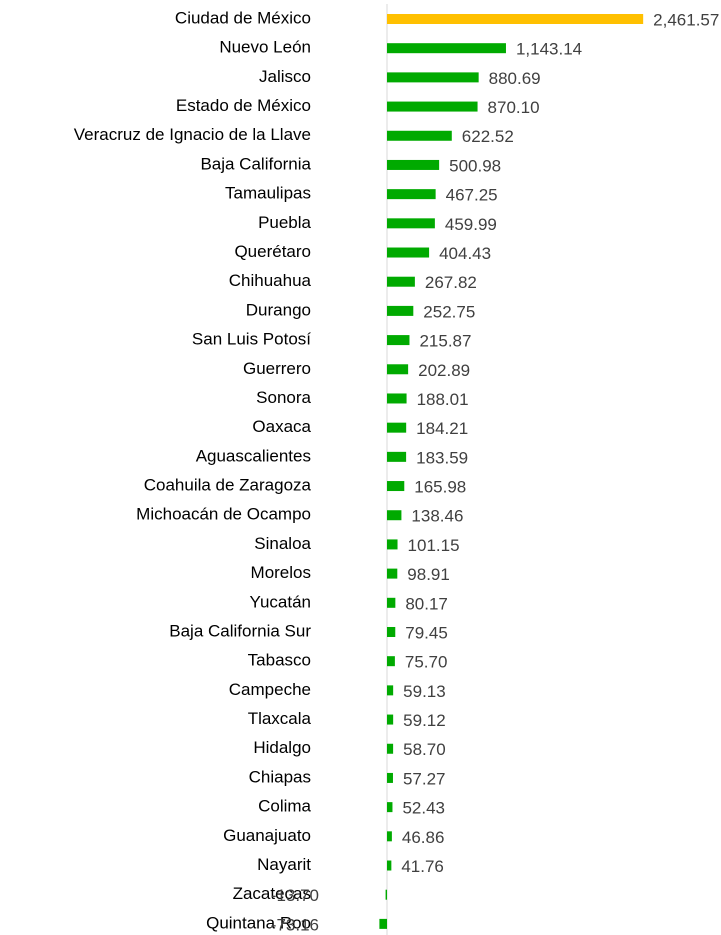 This screenshot has width=721, height=935. Describe the element at coordinates (284, 864) in the screenshot. I see `category-label: Nayarit` at that location.